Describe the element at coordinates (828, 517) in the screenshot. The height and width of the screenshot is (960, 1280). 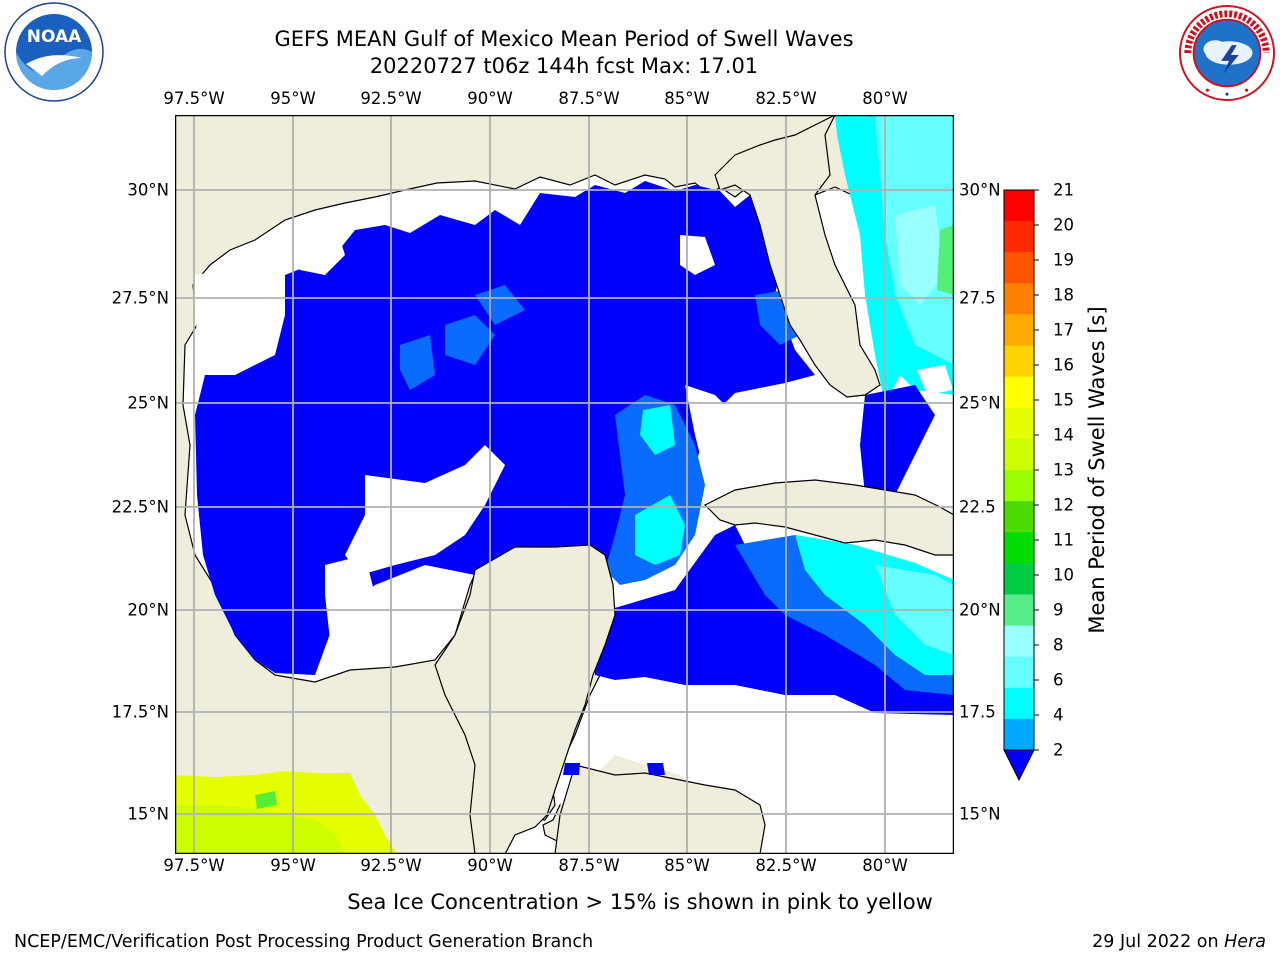
I see `cuba-island` at that location.